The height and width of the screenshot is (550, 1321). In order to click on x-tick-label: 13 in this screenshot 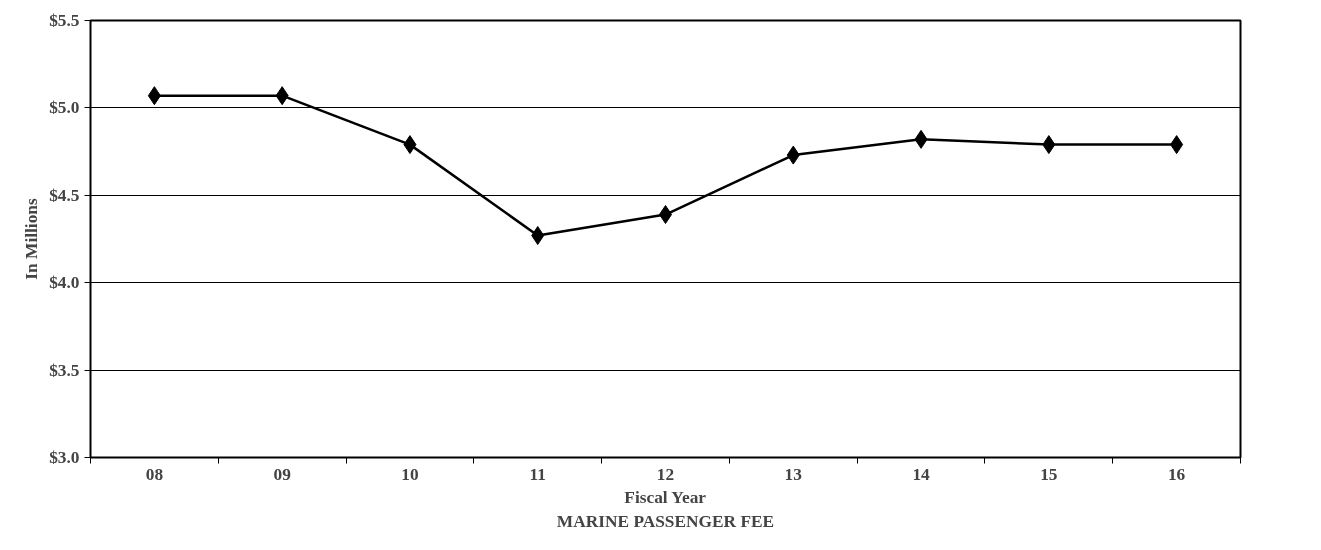, I will do `click(793, 474)`.